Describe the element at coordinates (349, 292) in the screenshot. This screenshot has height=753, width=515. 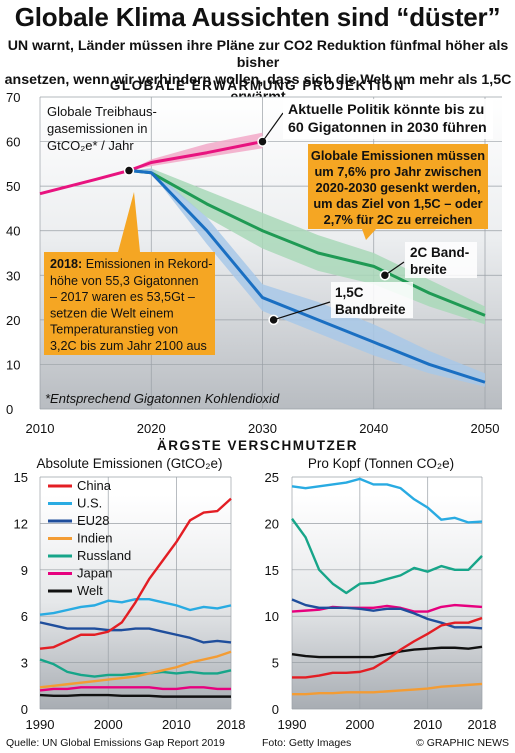
I see `label-15c-text: 1,5C` at that location.